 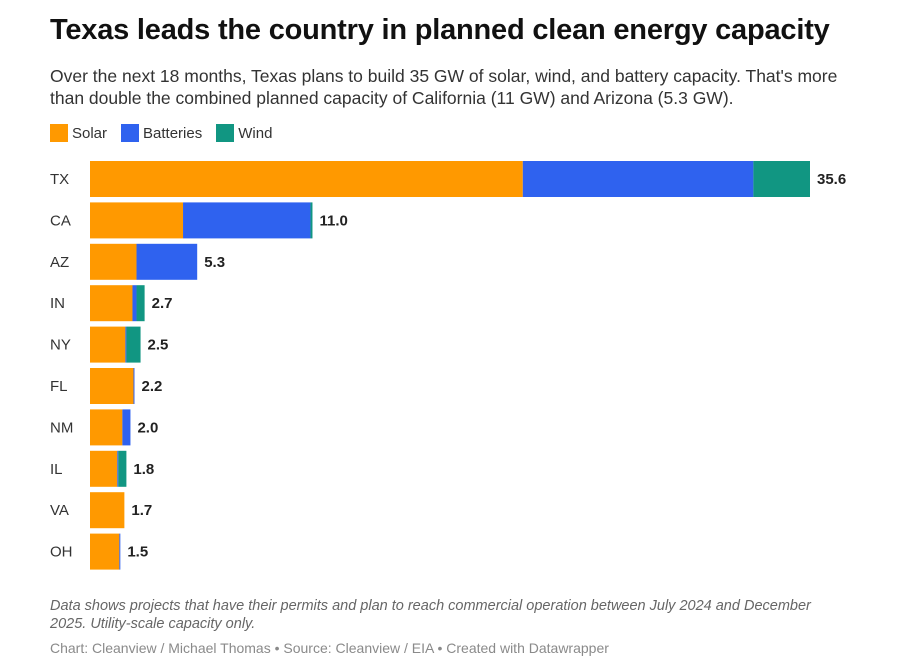 I want to click on category-label-ca: CA, so click(x=60, y=220).